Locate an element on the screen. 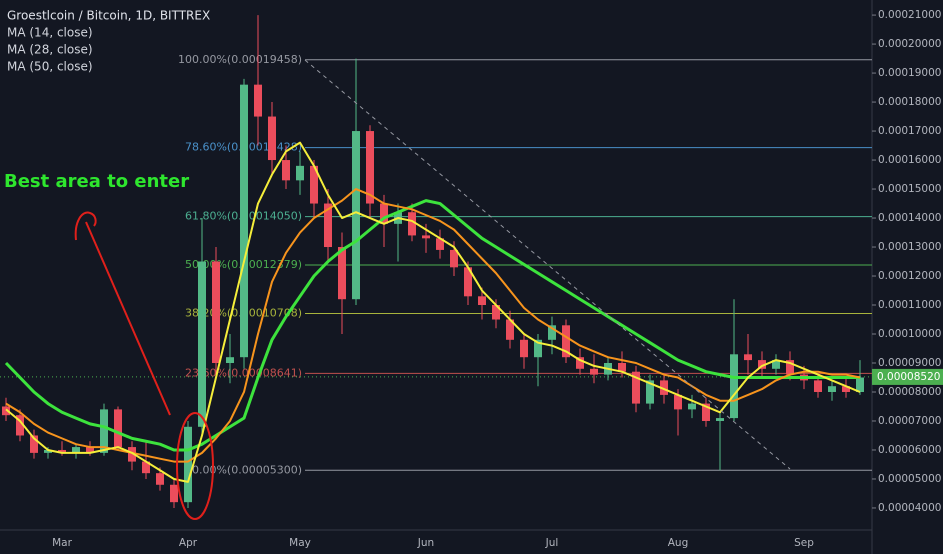  chart-title: Groestlcoin / Bitcoin, 1D, BITTREX is located at coordinates (108, 16).